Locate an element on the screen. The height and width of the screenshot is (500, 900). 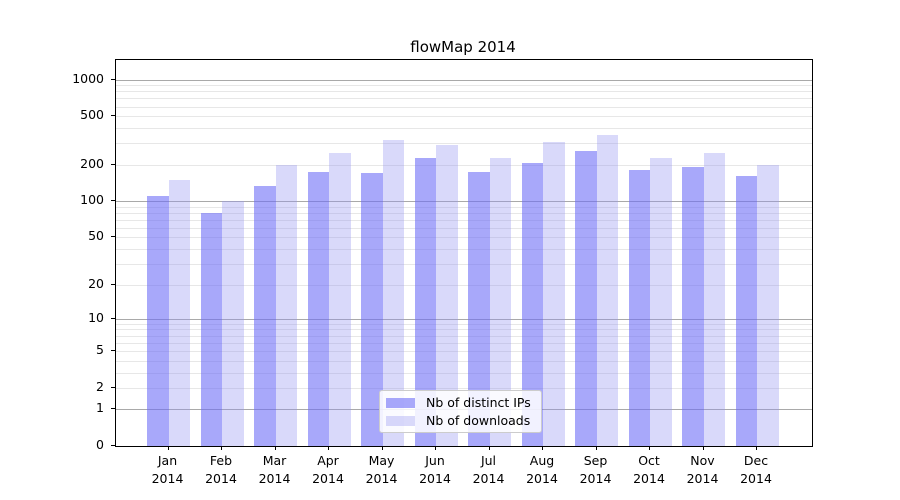
y-tick-label: 500 is located at coordinates (92, 115).